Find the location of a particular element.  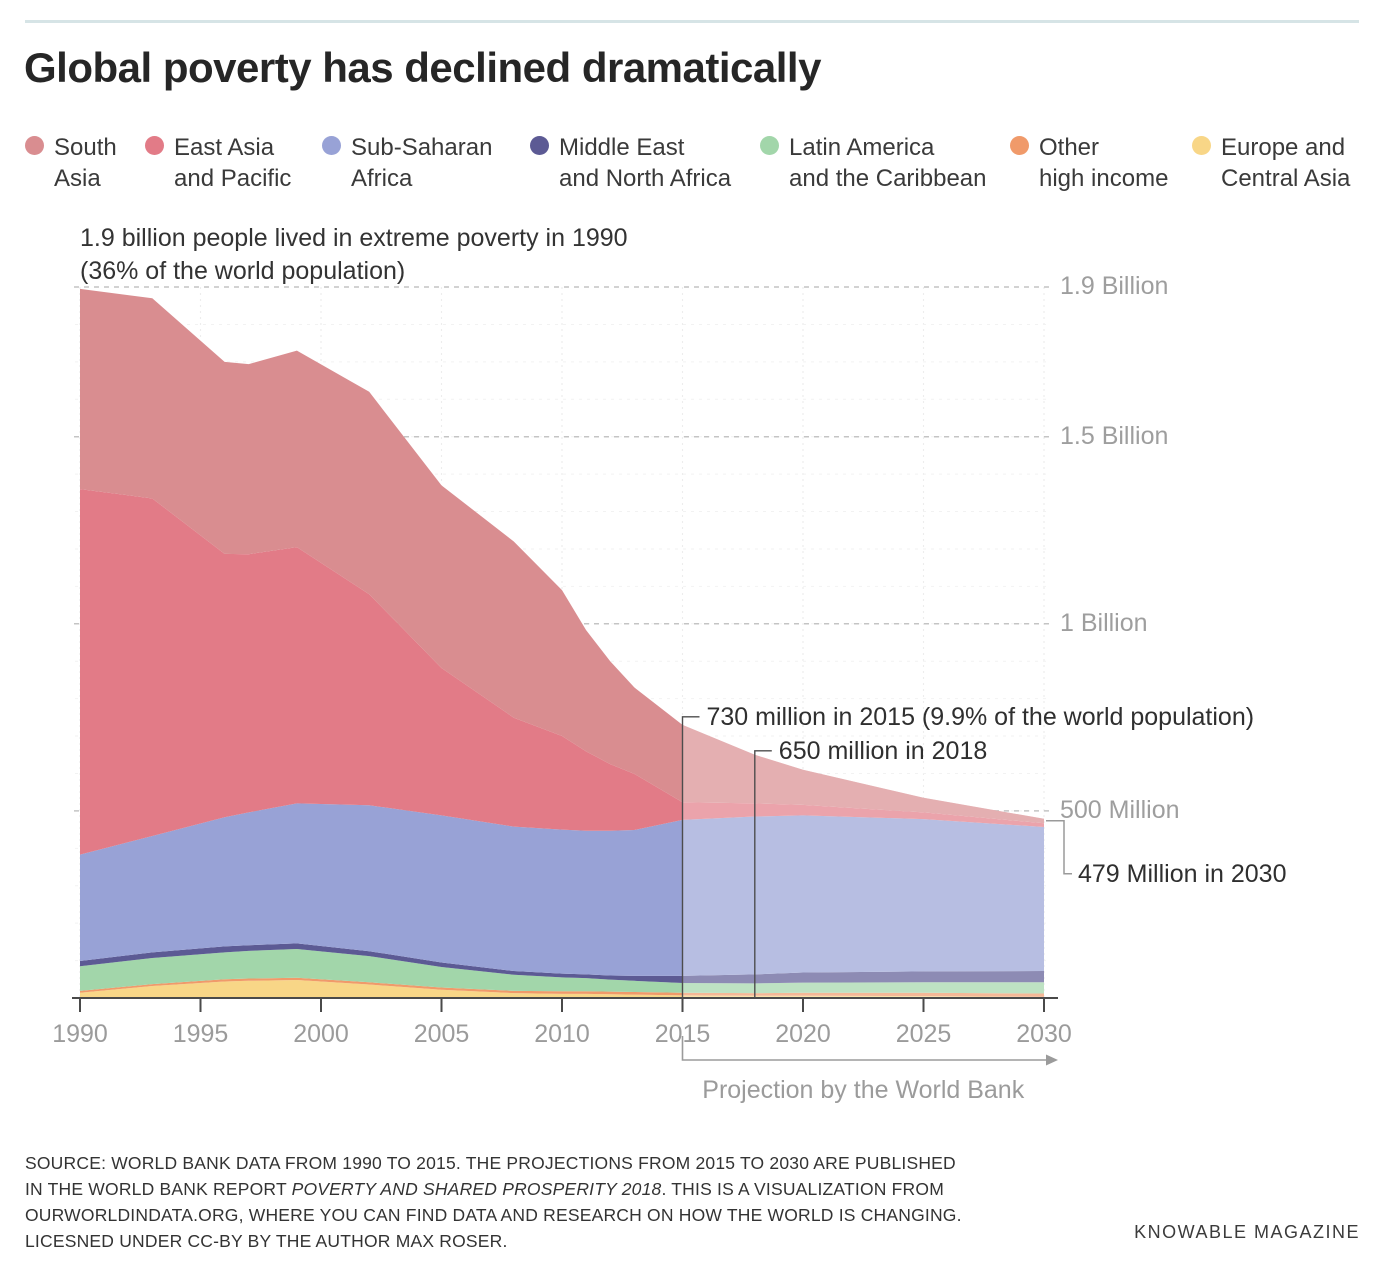

x-axis-label-1995: 1995 is located at coordinates (200, 1034).